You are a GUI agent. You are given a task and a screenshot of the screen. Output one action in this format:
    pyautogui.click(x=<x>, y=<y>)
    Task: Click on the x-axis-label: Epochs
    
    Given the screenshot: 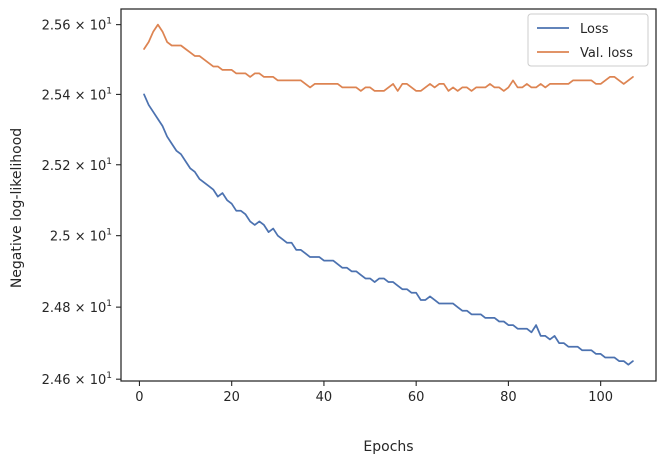 What is the action you would take?
    pyautogui.click(x=388, y=447)
    